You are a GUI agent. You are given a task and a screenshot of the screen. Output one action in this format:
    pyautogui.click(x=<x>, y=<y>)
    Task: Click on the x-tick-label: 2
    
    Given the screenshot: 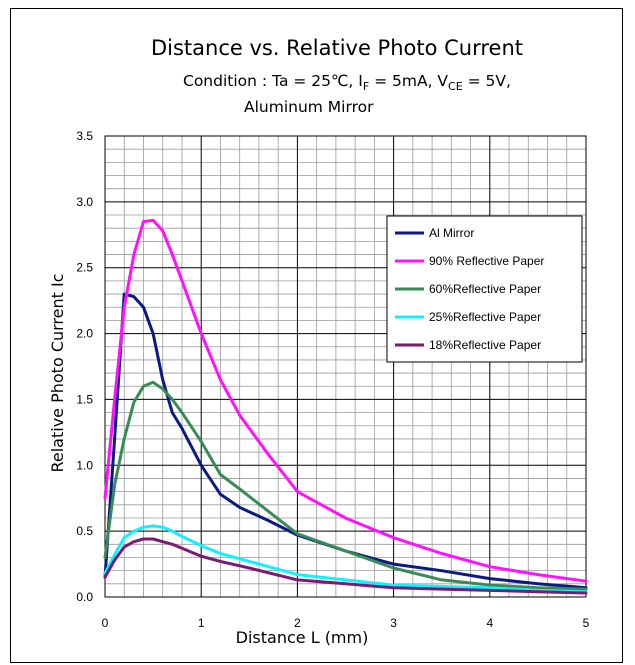 What is the action you would take?
    pyautogui.click(x=297, y=623)
    